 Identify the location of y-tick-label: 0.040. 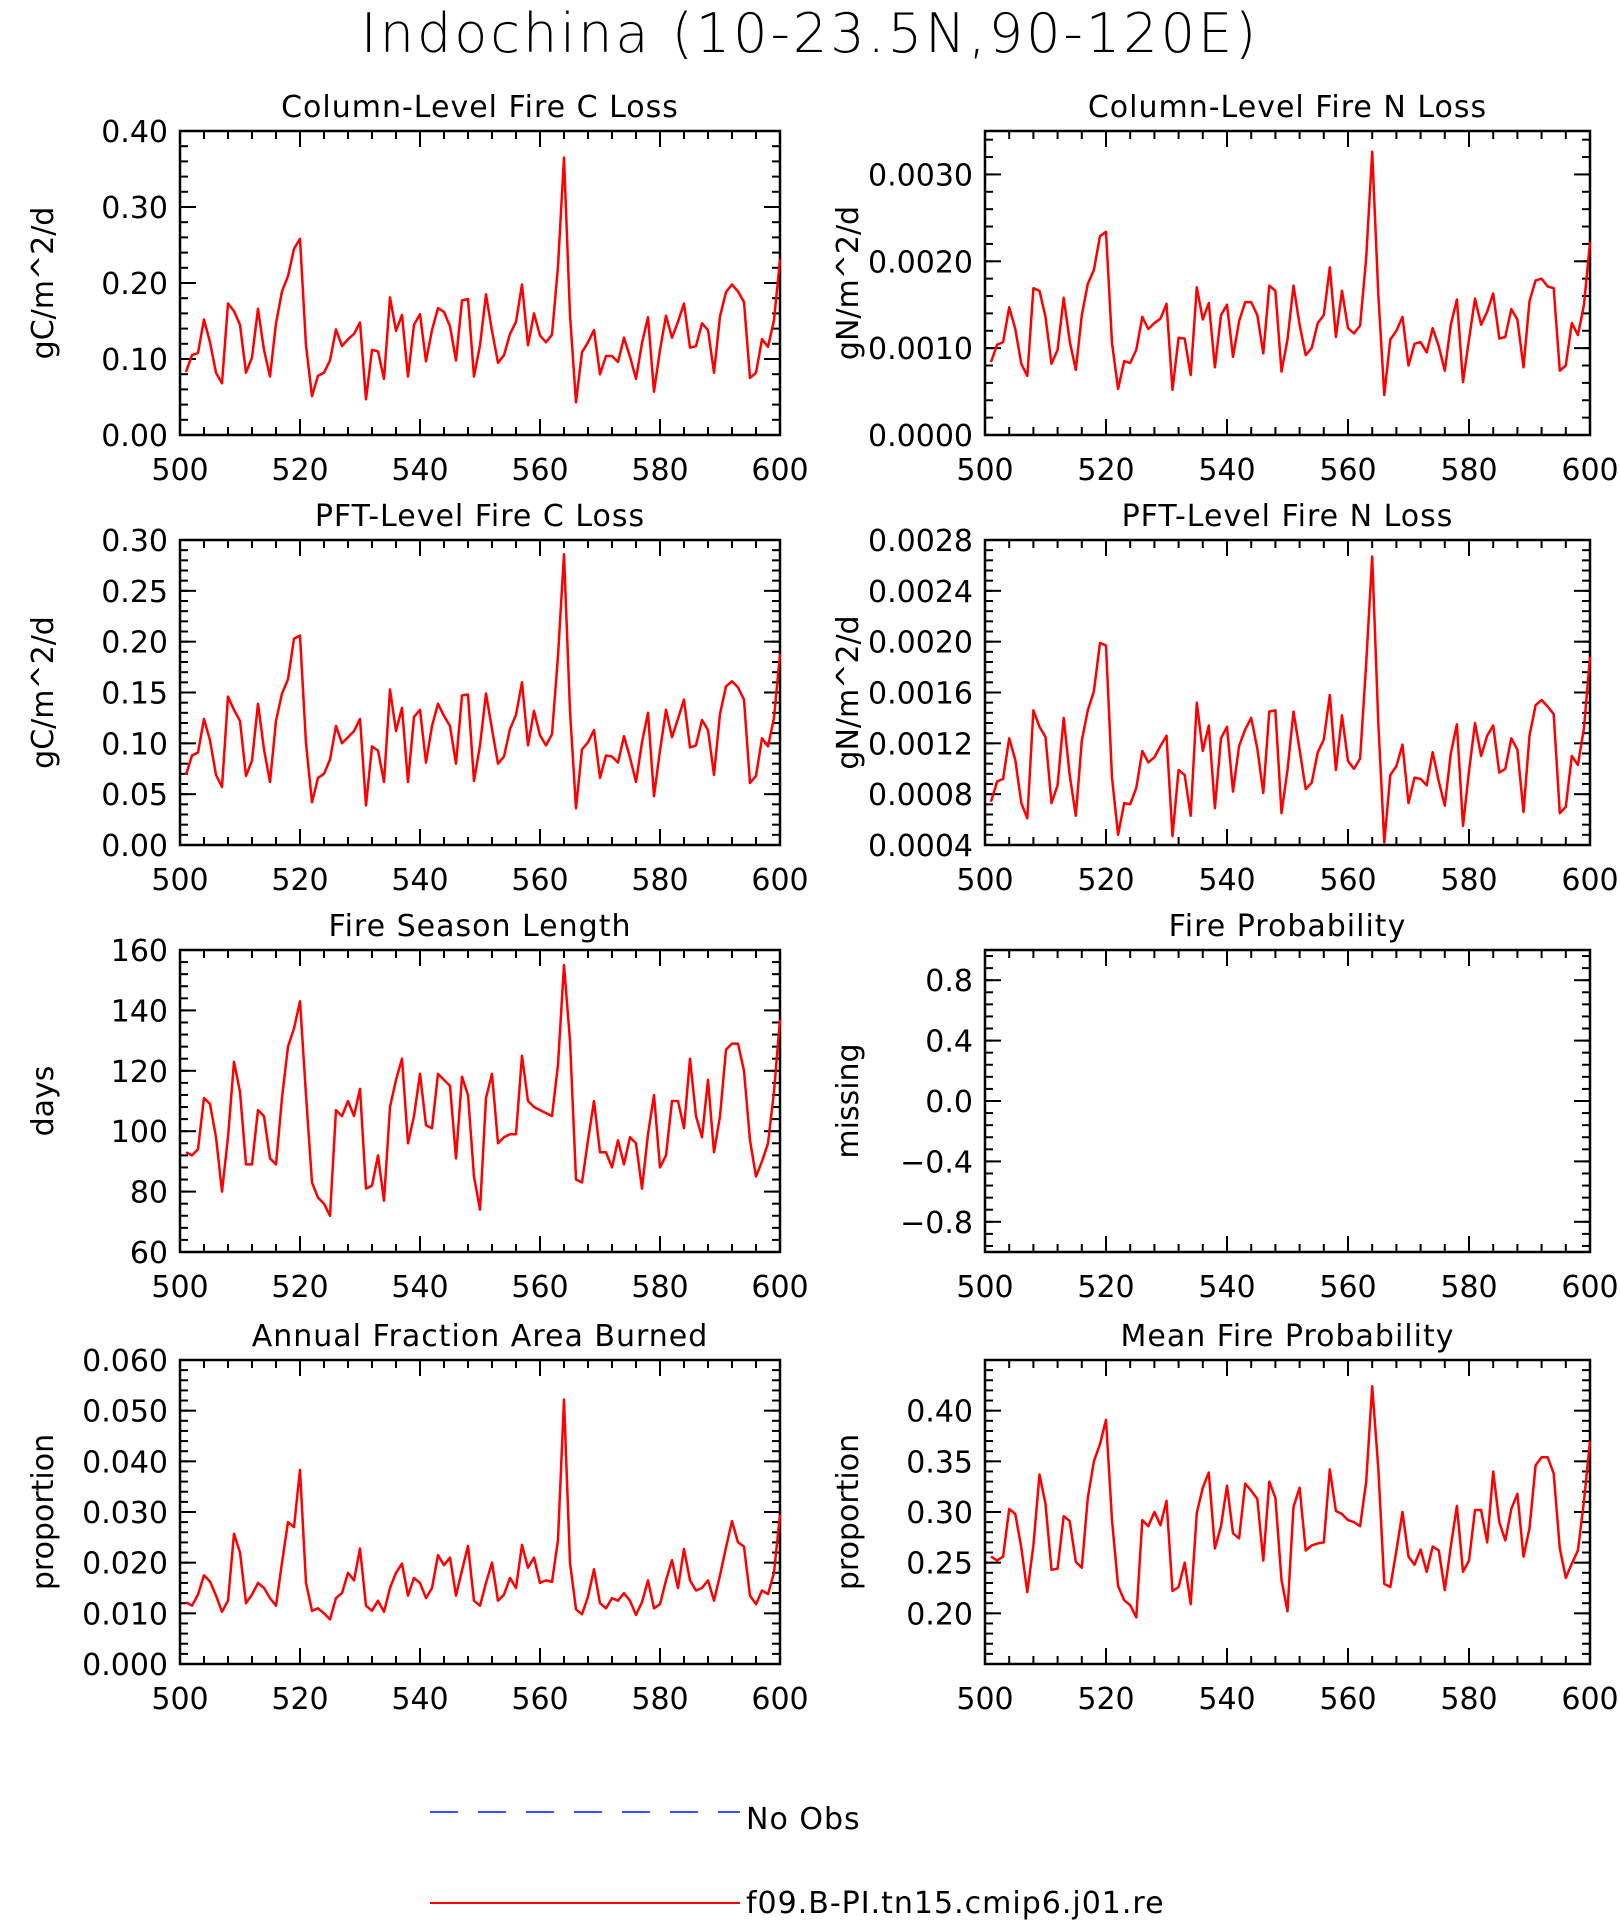
(125, 1462).